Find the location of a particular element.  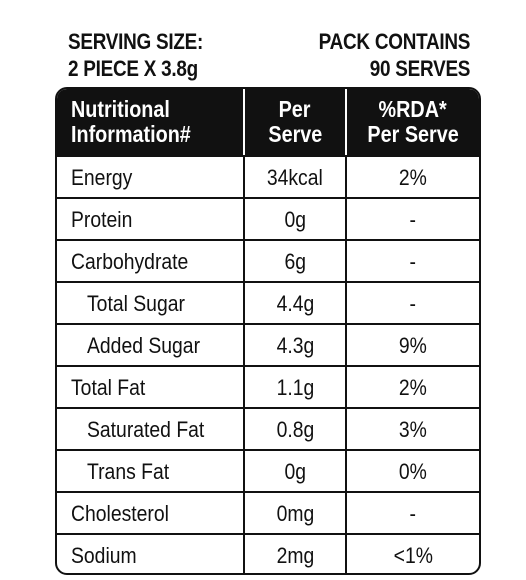

table-row: Added Sugar 4.3g 9% is located at coordinates (268, 345).